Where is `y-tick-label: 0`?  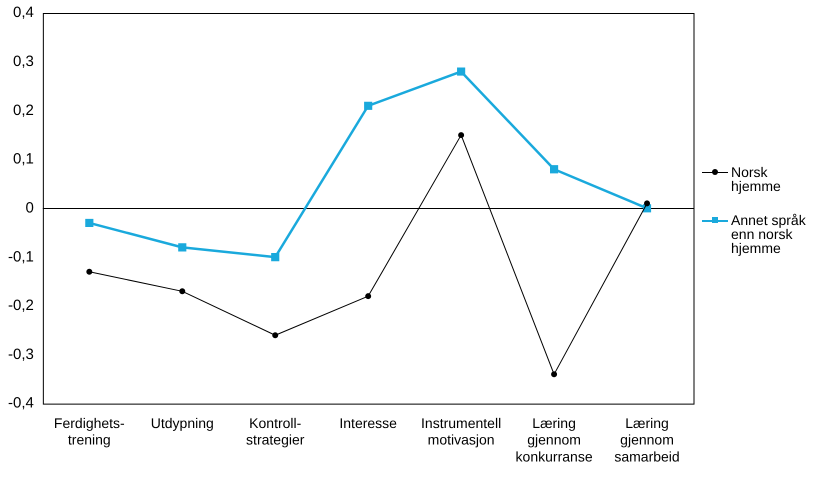
y-tick-label: 0 is located at coordinates (30, 207).